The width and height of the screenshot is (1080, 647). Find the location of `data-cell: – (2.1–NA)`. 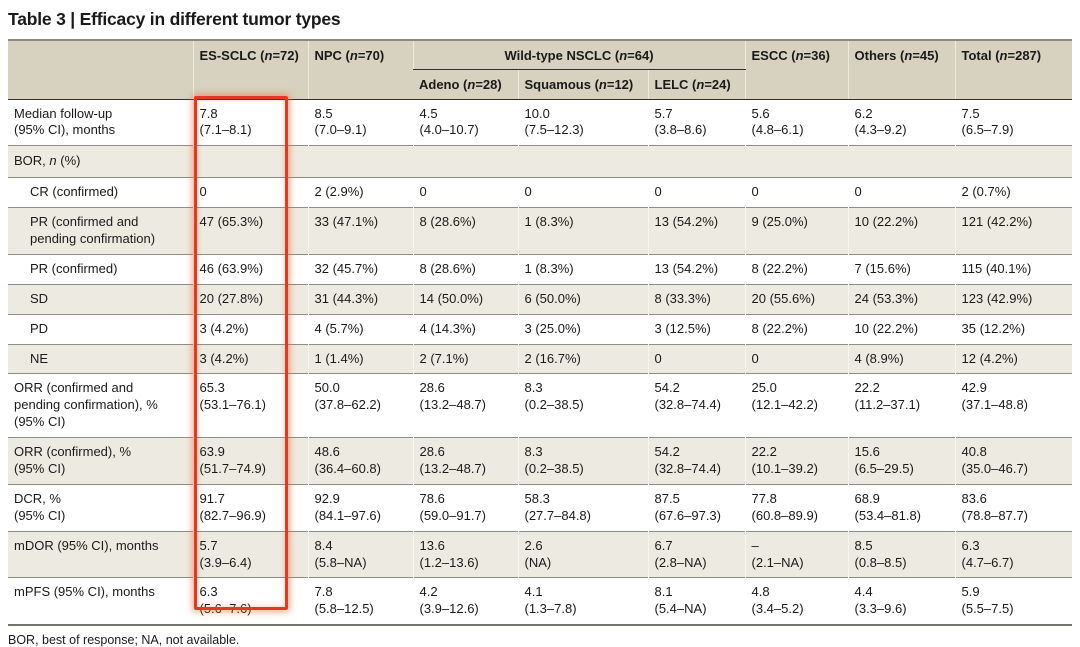

data-cell: – (2.1–NA) is located at coordinates (796, 554).